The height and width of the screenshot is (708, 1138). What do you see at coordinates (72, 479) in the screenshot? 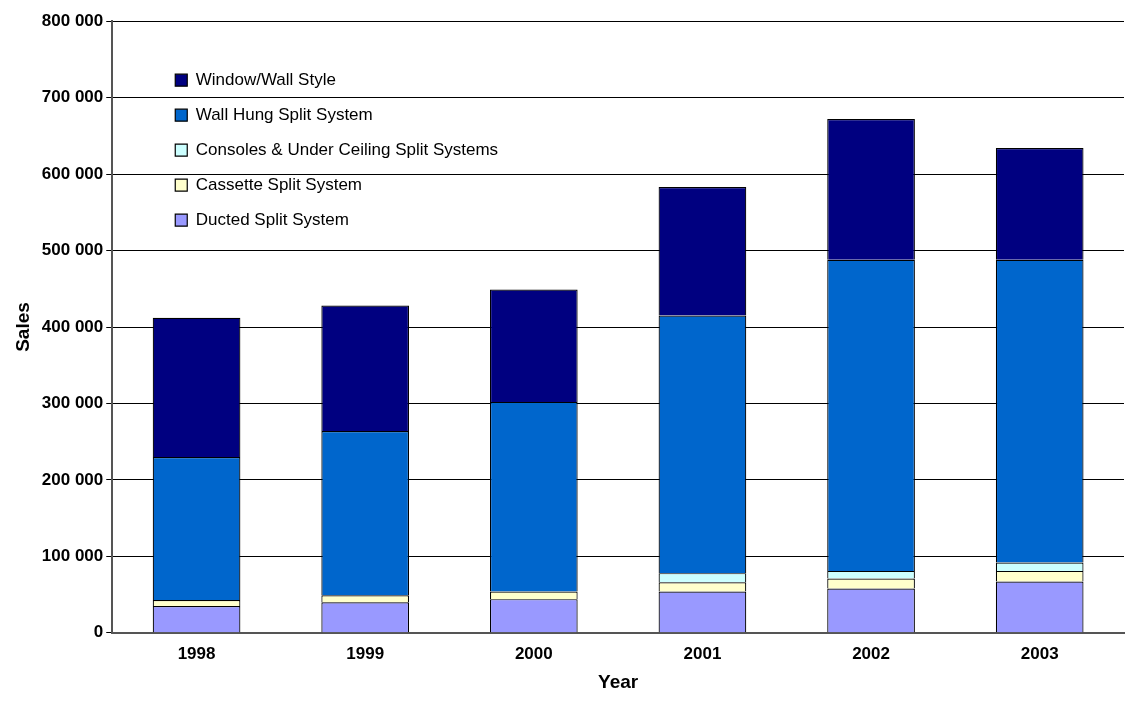
I see `y-tick-label: 200 000` at bounding box center [72, 479].